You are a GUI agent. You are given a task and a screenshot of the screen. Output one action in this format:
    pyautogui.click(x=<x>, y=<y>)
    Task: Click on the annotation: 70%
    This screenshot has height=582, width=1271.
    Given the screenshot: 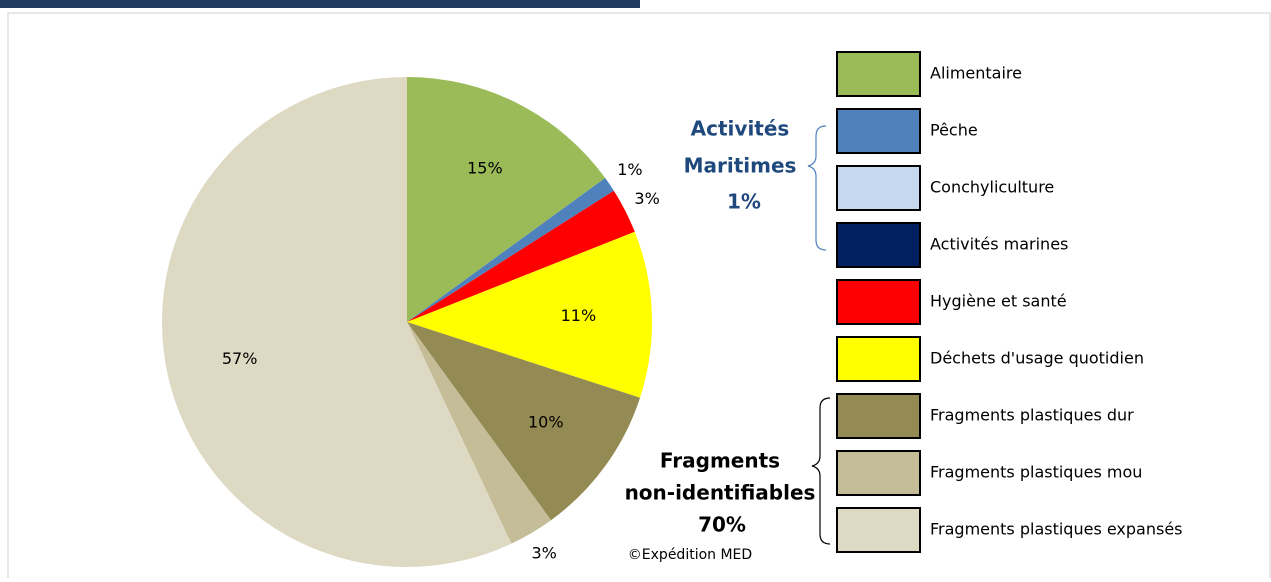 What is the action you would take?
    pyautogui.click(x=722, y=525)
    